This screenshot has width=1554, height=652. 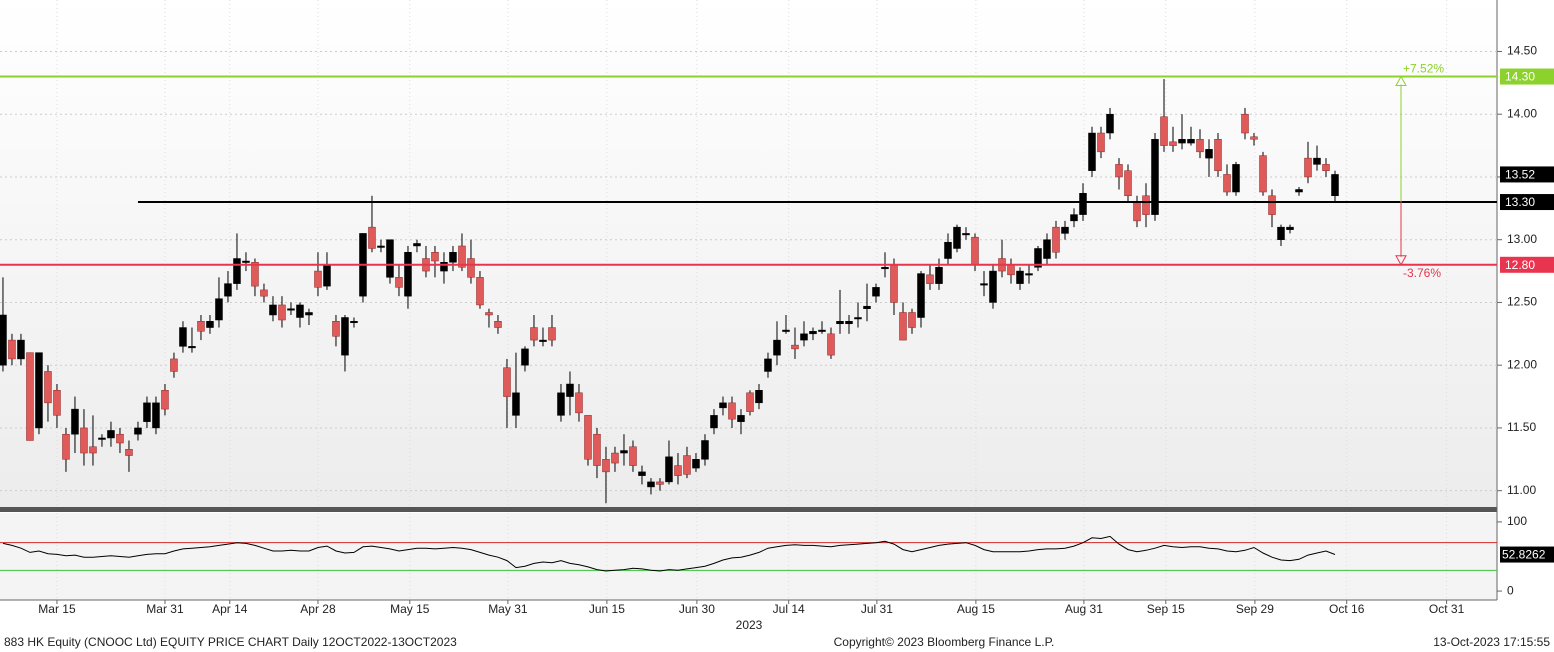 I want to click on x-tick-label: Apr 14, so click(x=230, y=609).